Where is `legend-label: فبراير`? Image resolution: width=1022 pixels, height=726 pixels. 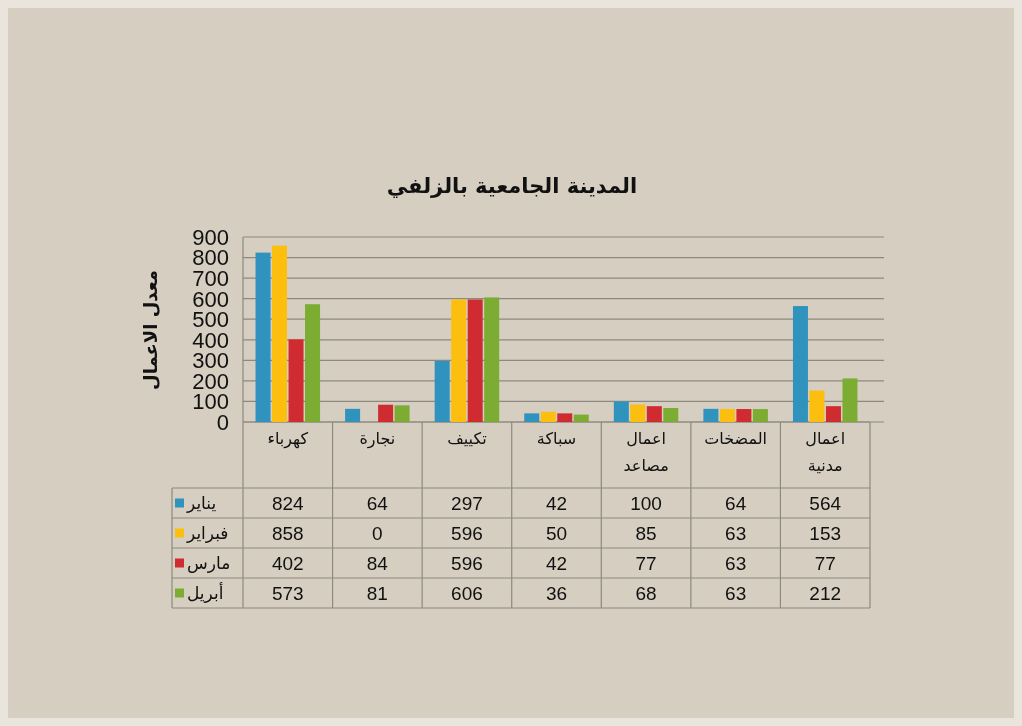 legend-label: فبراير is located at coordinates (208, 533).